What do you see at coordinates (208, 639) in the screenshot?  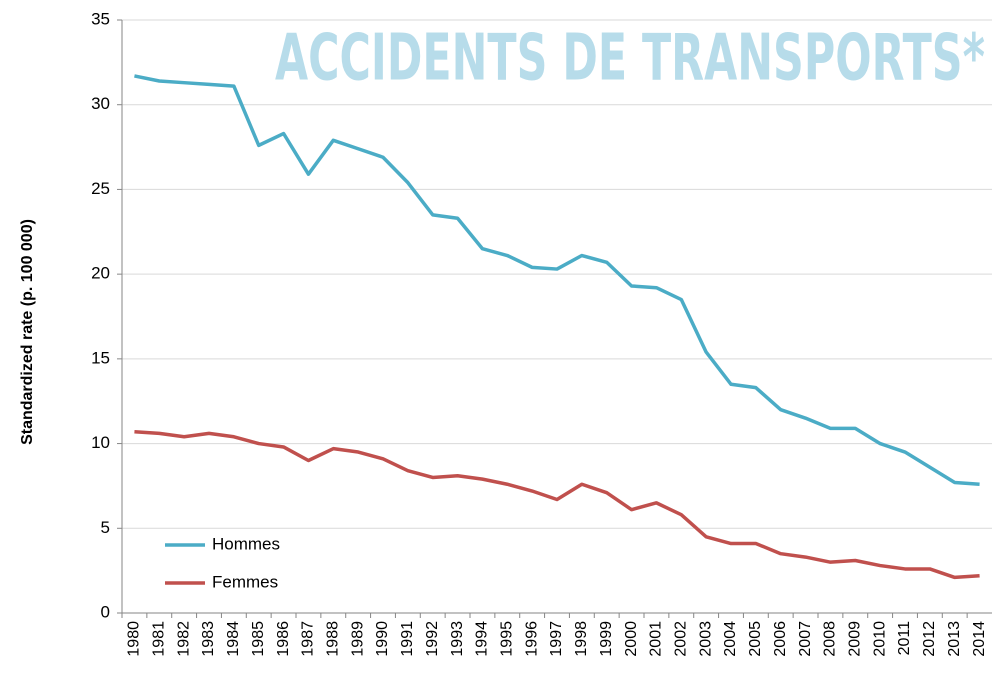 I see `x-tick-label: 1983` at bounding box center [208, 639].